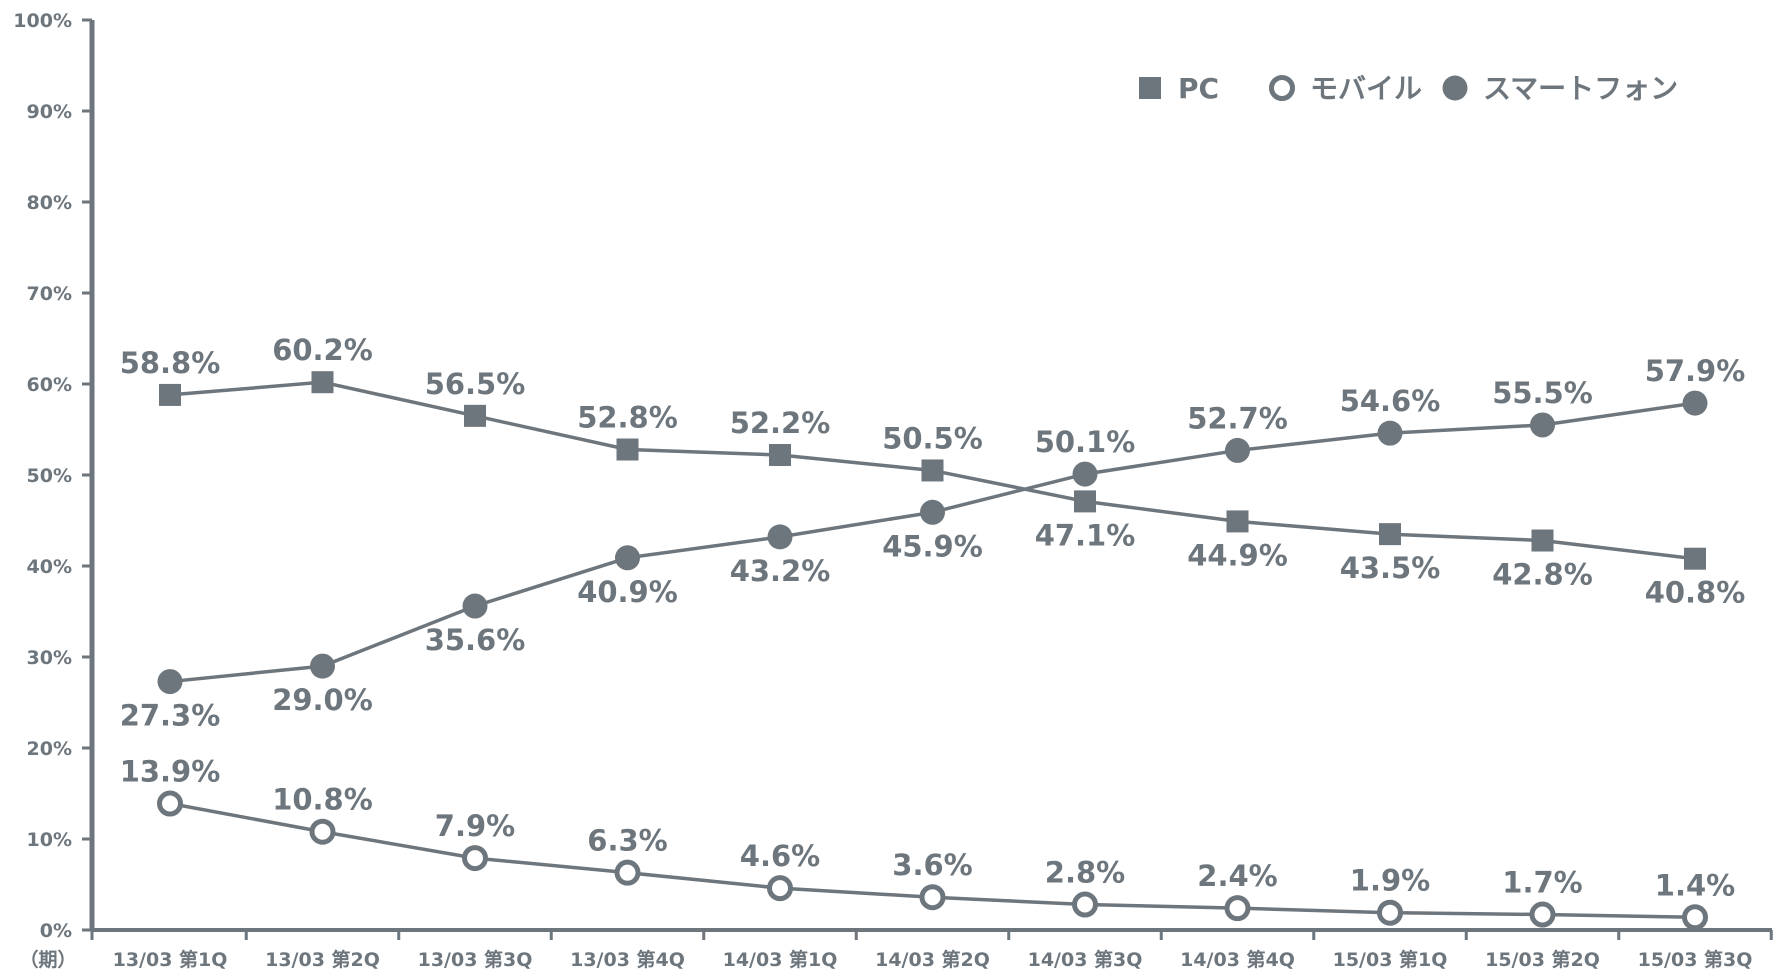  What do you see at coordinates (475, 959) in the screenshot?
I see `x-tick-label: 13/03 第3Q` at bounding box center [475, 959].